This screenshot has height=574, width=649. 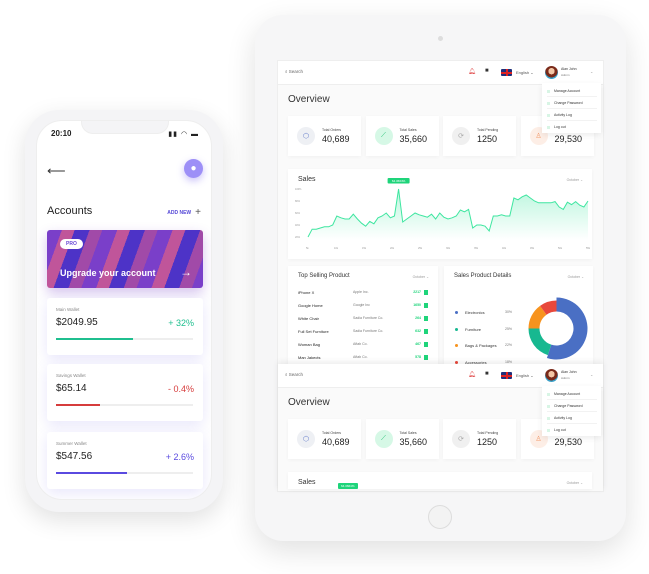 What do you see at coordinates (488, 130) in the screenshot?
I see `stat-label: Total Pending` at bounding box center [488, 130].